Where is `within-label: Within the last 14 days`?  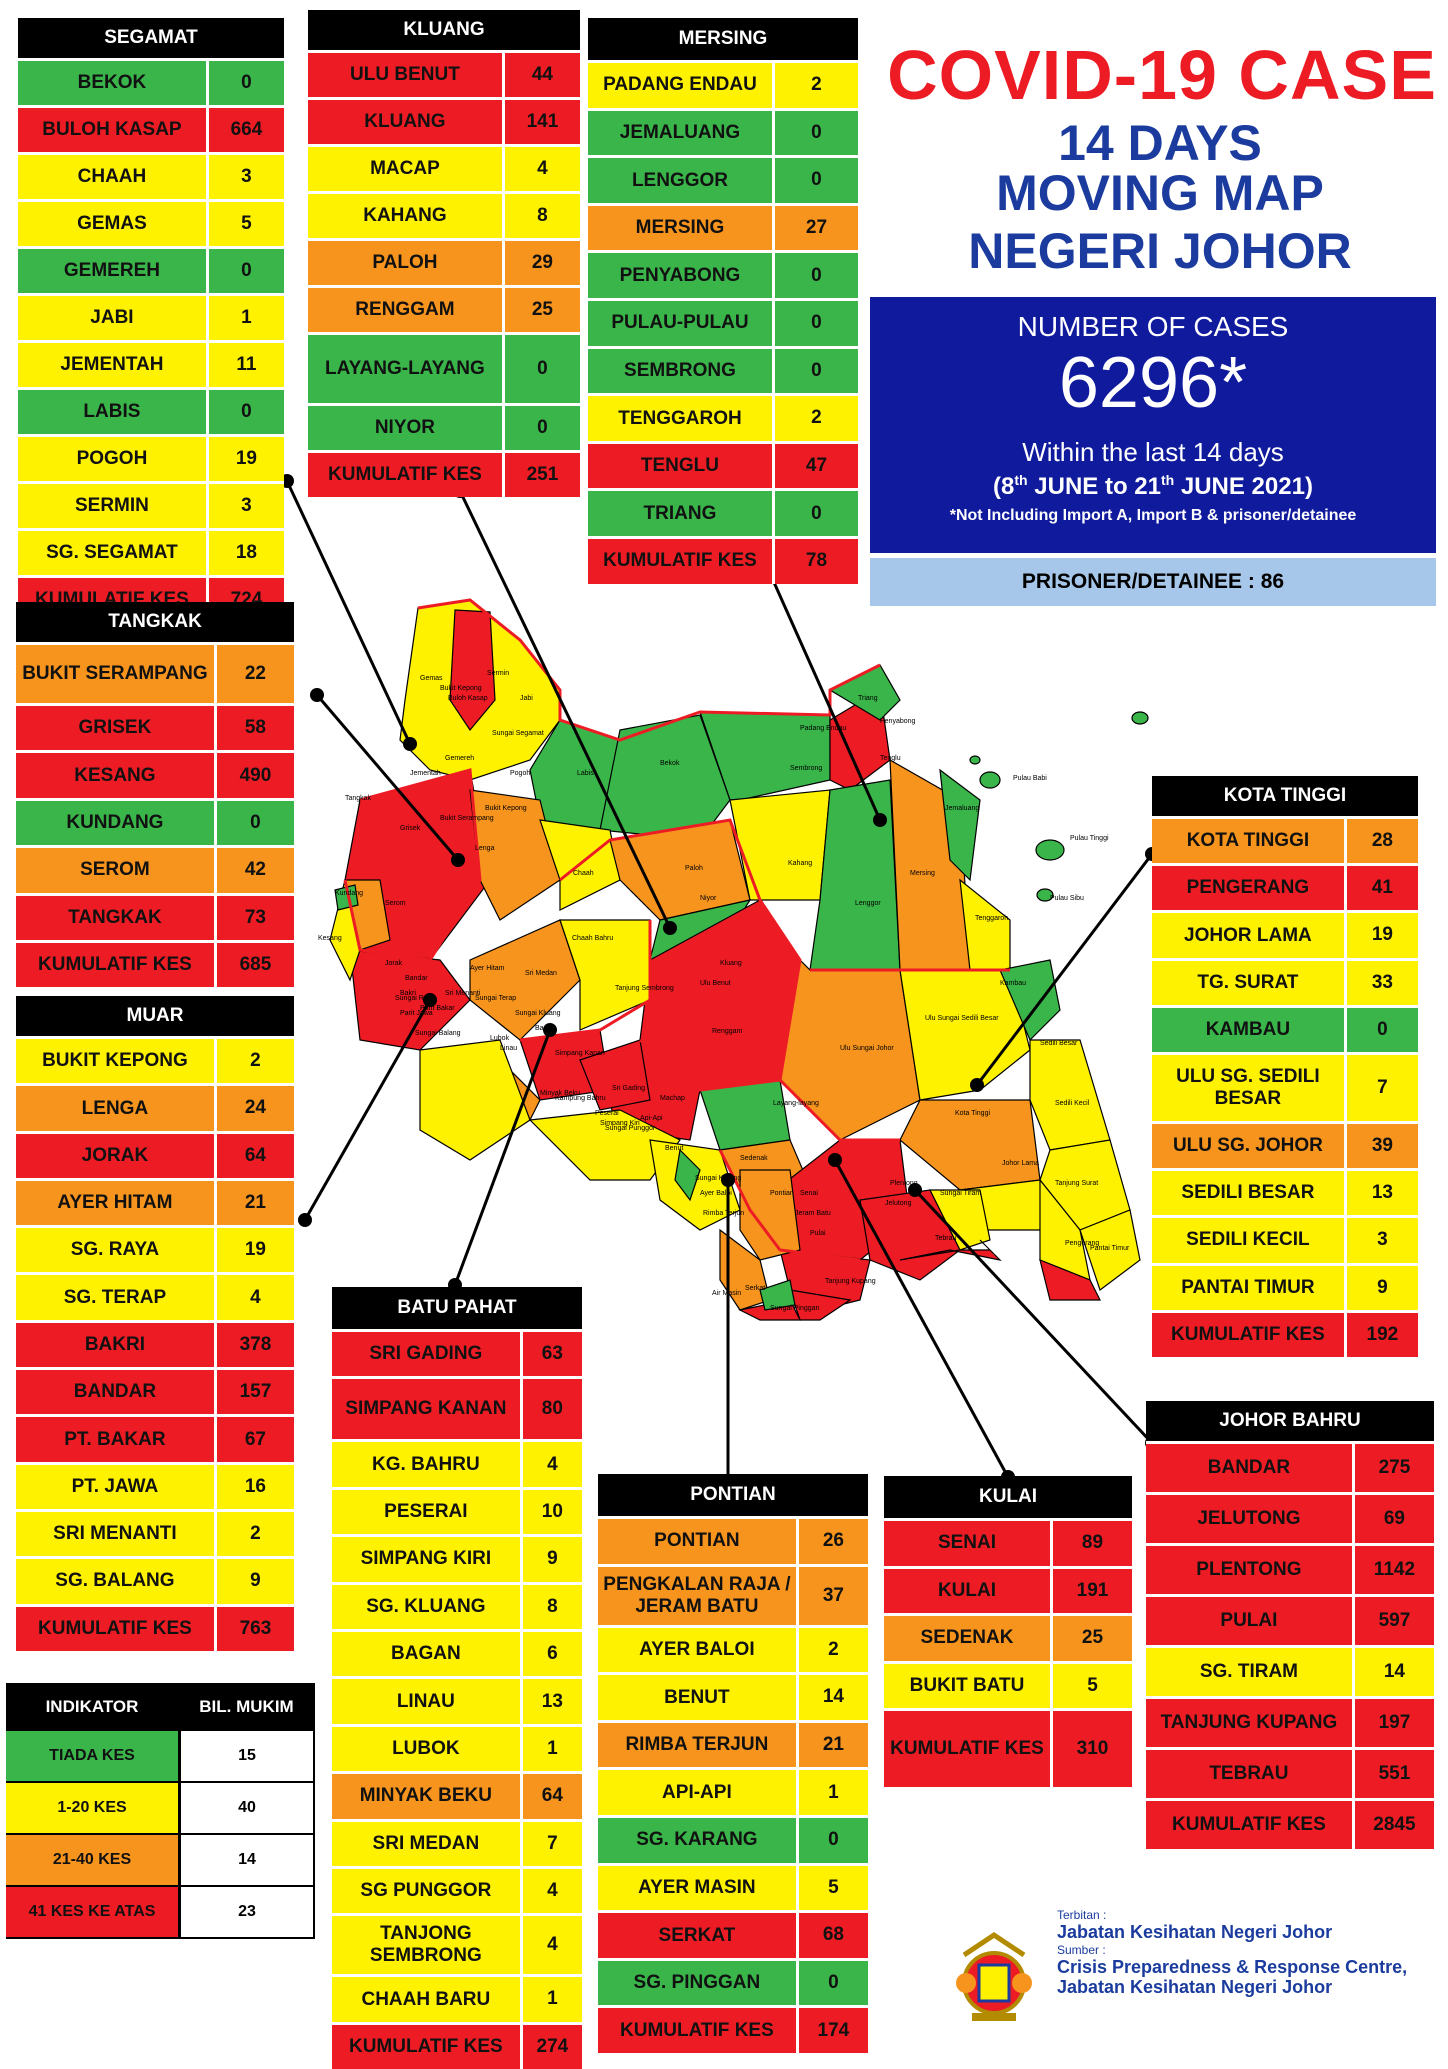
within-label: Within the last 14 days is located at coordinates (1153, 452).